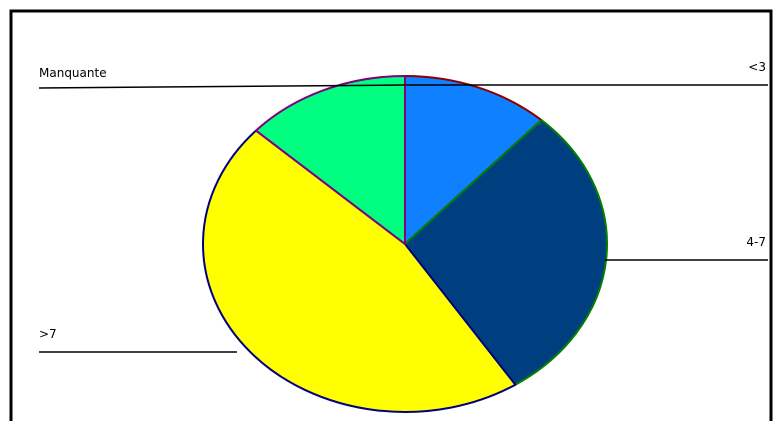  I want to click on slice-lt3, so click(473, 160).